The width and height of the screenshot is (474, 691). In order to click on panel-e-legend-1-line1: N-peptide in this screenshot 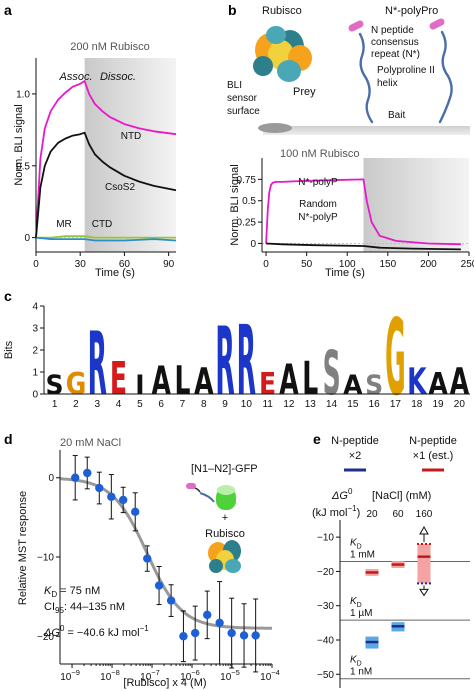, I will do `click(355, 441)`.